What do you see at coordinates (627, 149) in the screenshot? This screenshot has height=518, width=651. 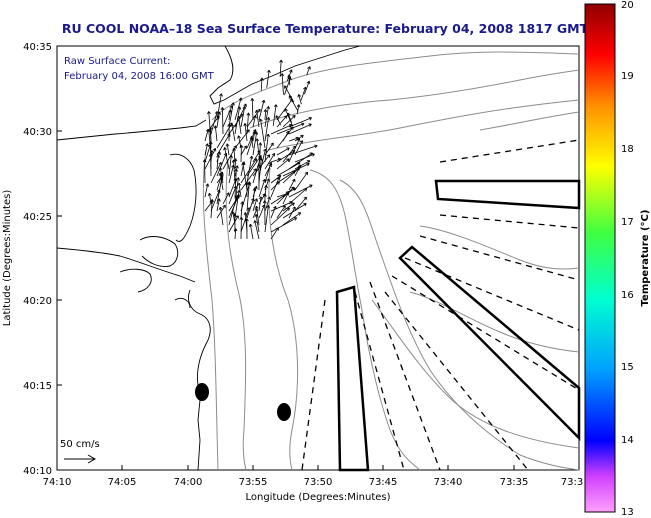 I see `colorbar-tick: 18` at bounding box center [627, 149].